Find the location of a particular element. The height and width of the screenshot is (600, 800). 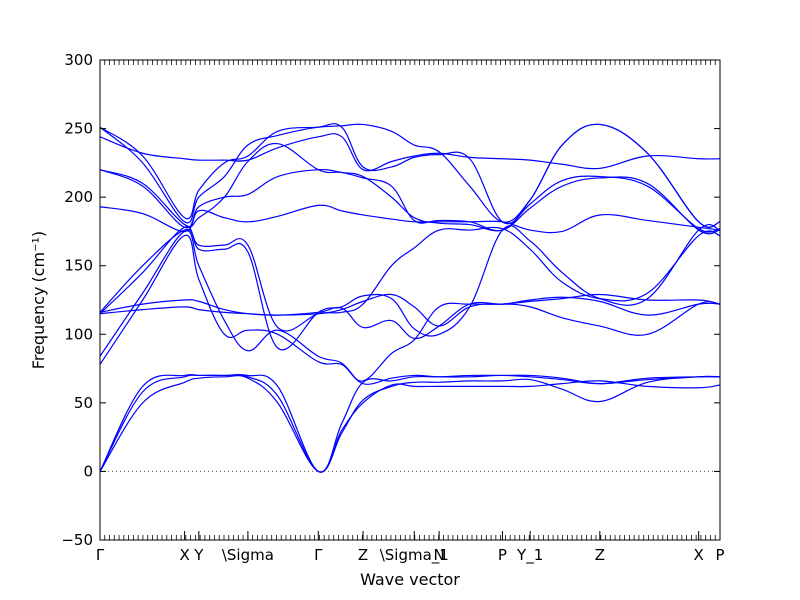

x-tick-label: Y_1 is located at coordinates (529, 555).